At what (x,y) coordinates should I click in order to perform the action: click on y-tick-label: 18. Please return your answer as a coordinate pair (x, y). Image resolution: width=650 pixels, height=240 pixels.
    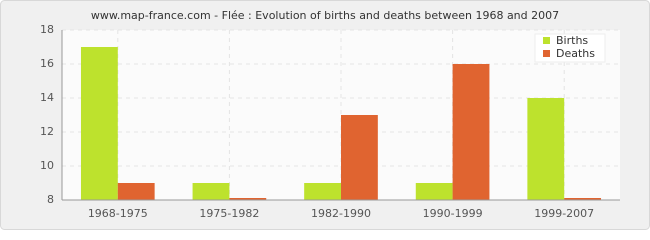
    Looking at the image, I should click on (47, 29).